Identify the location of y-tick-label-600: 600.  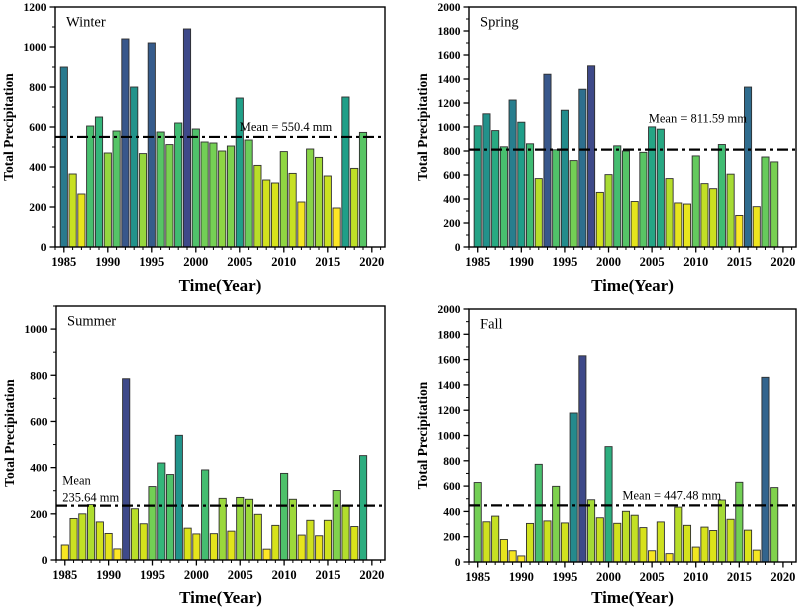
(452, 487).